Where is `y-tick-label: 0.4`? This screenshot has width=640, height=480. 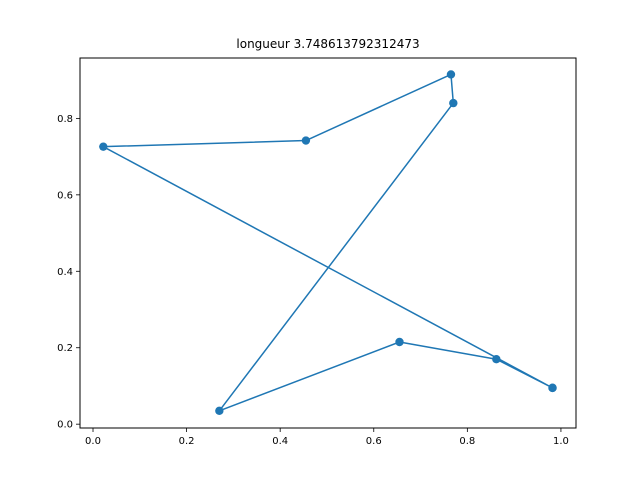 y-tick-label: 0.4 is located at coordinates (65, 272).